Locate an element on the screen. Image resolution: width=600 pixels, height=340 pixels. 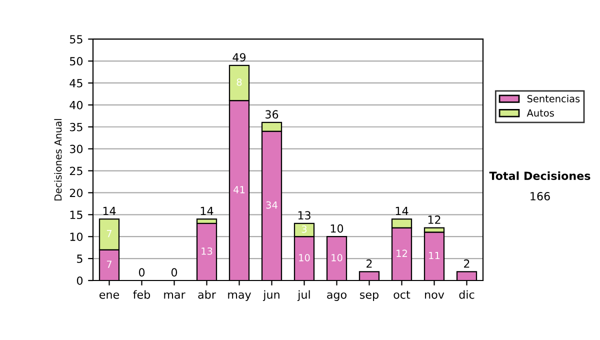
total-label: 49 is located at coordinates (239, 57).